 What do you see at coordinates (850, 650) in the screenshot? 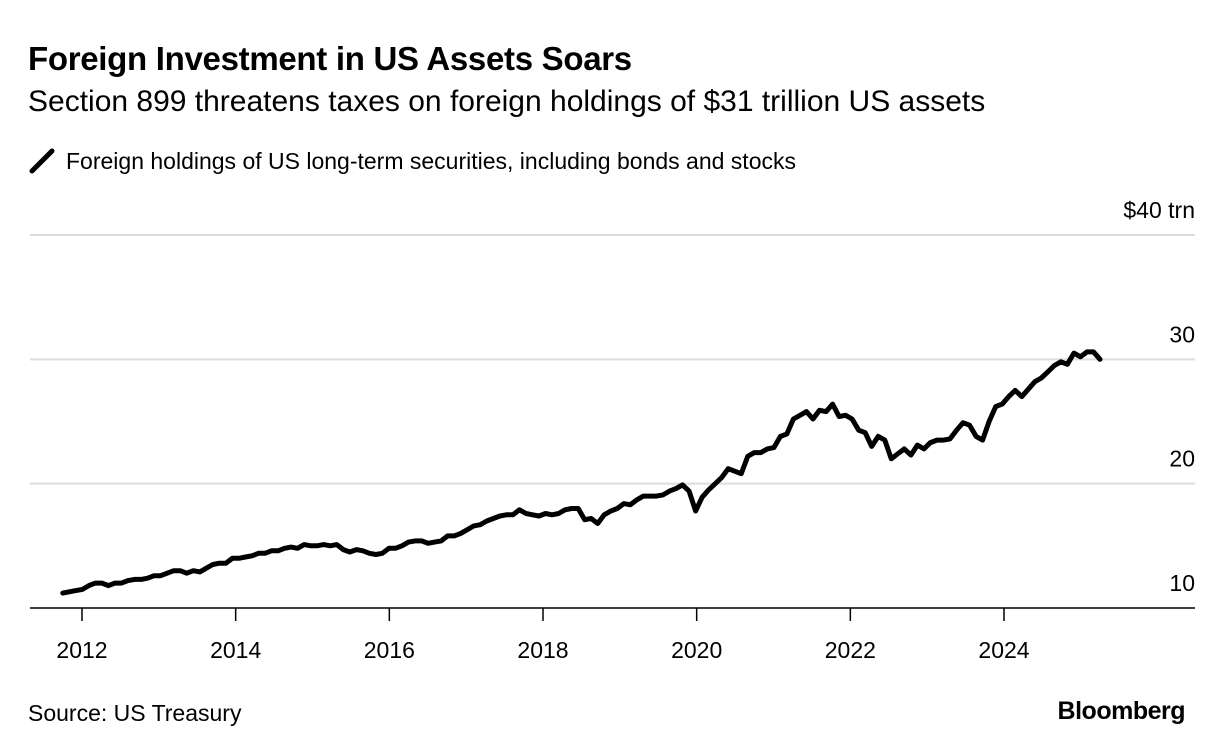
I see `x-tick-label-2022: 2022` at bounding box center [850, 650].